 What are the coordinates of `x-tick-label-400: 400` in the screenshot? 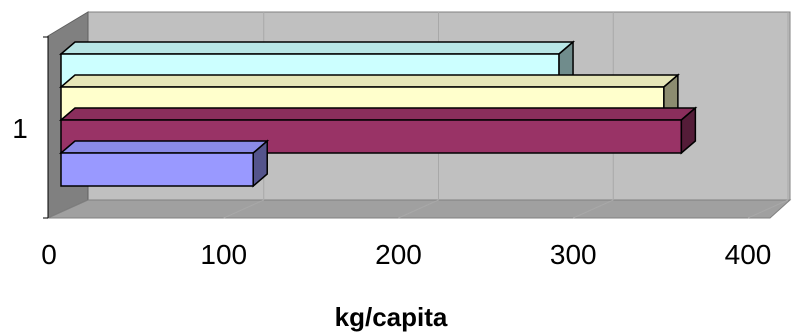 It's located at (748, 254).